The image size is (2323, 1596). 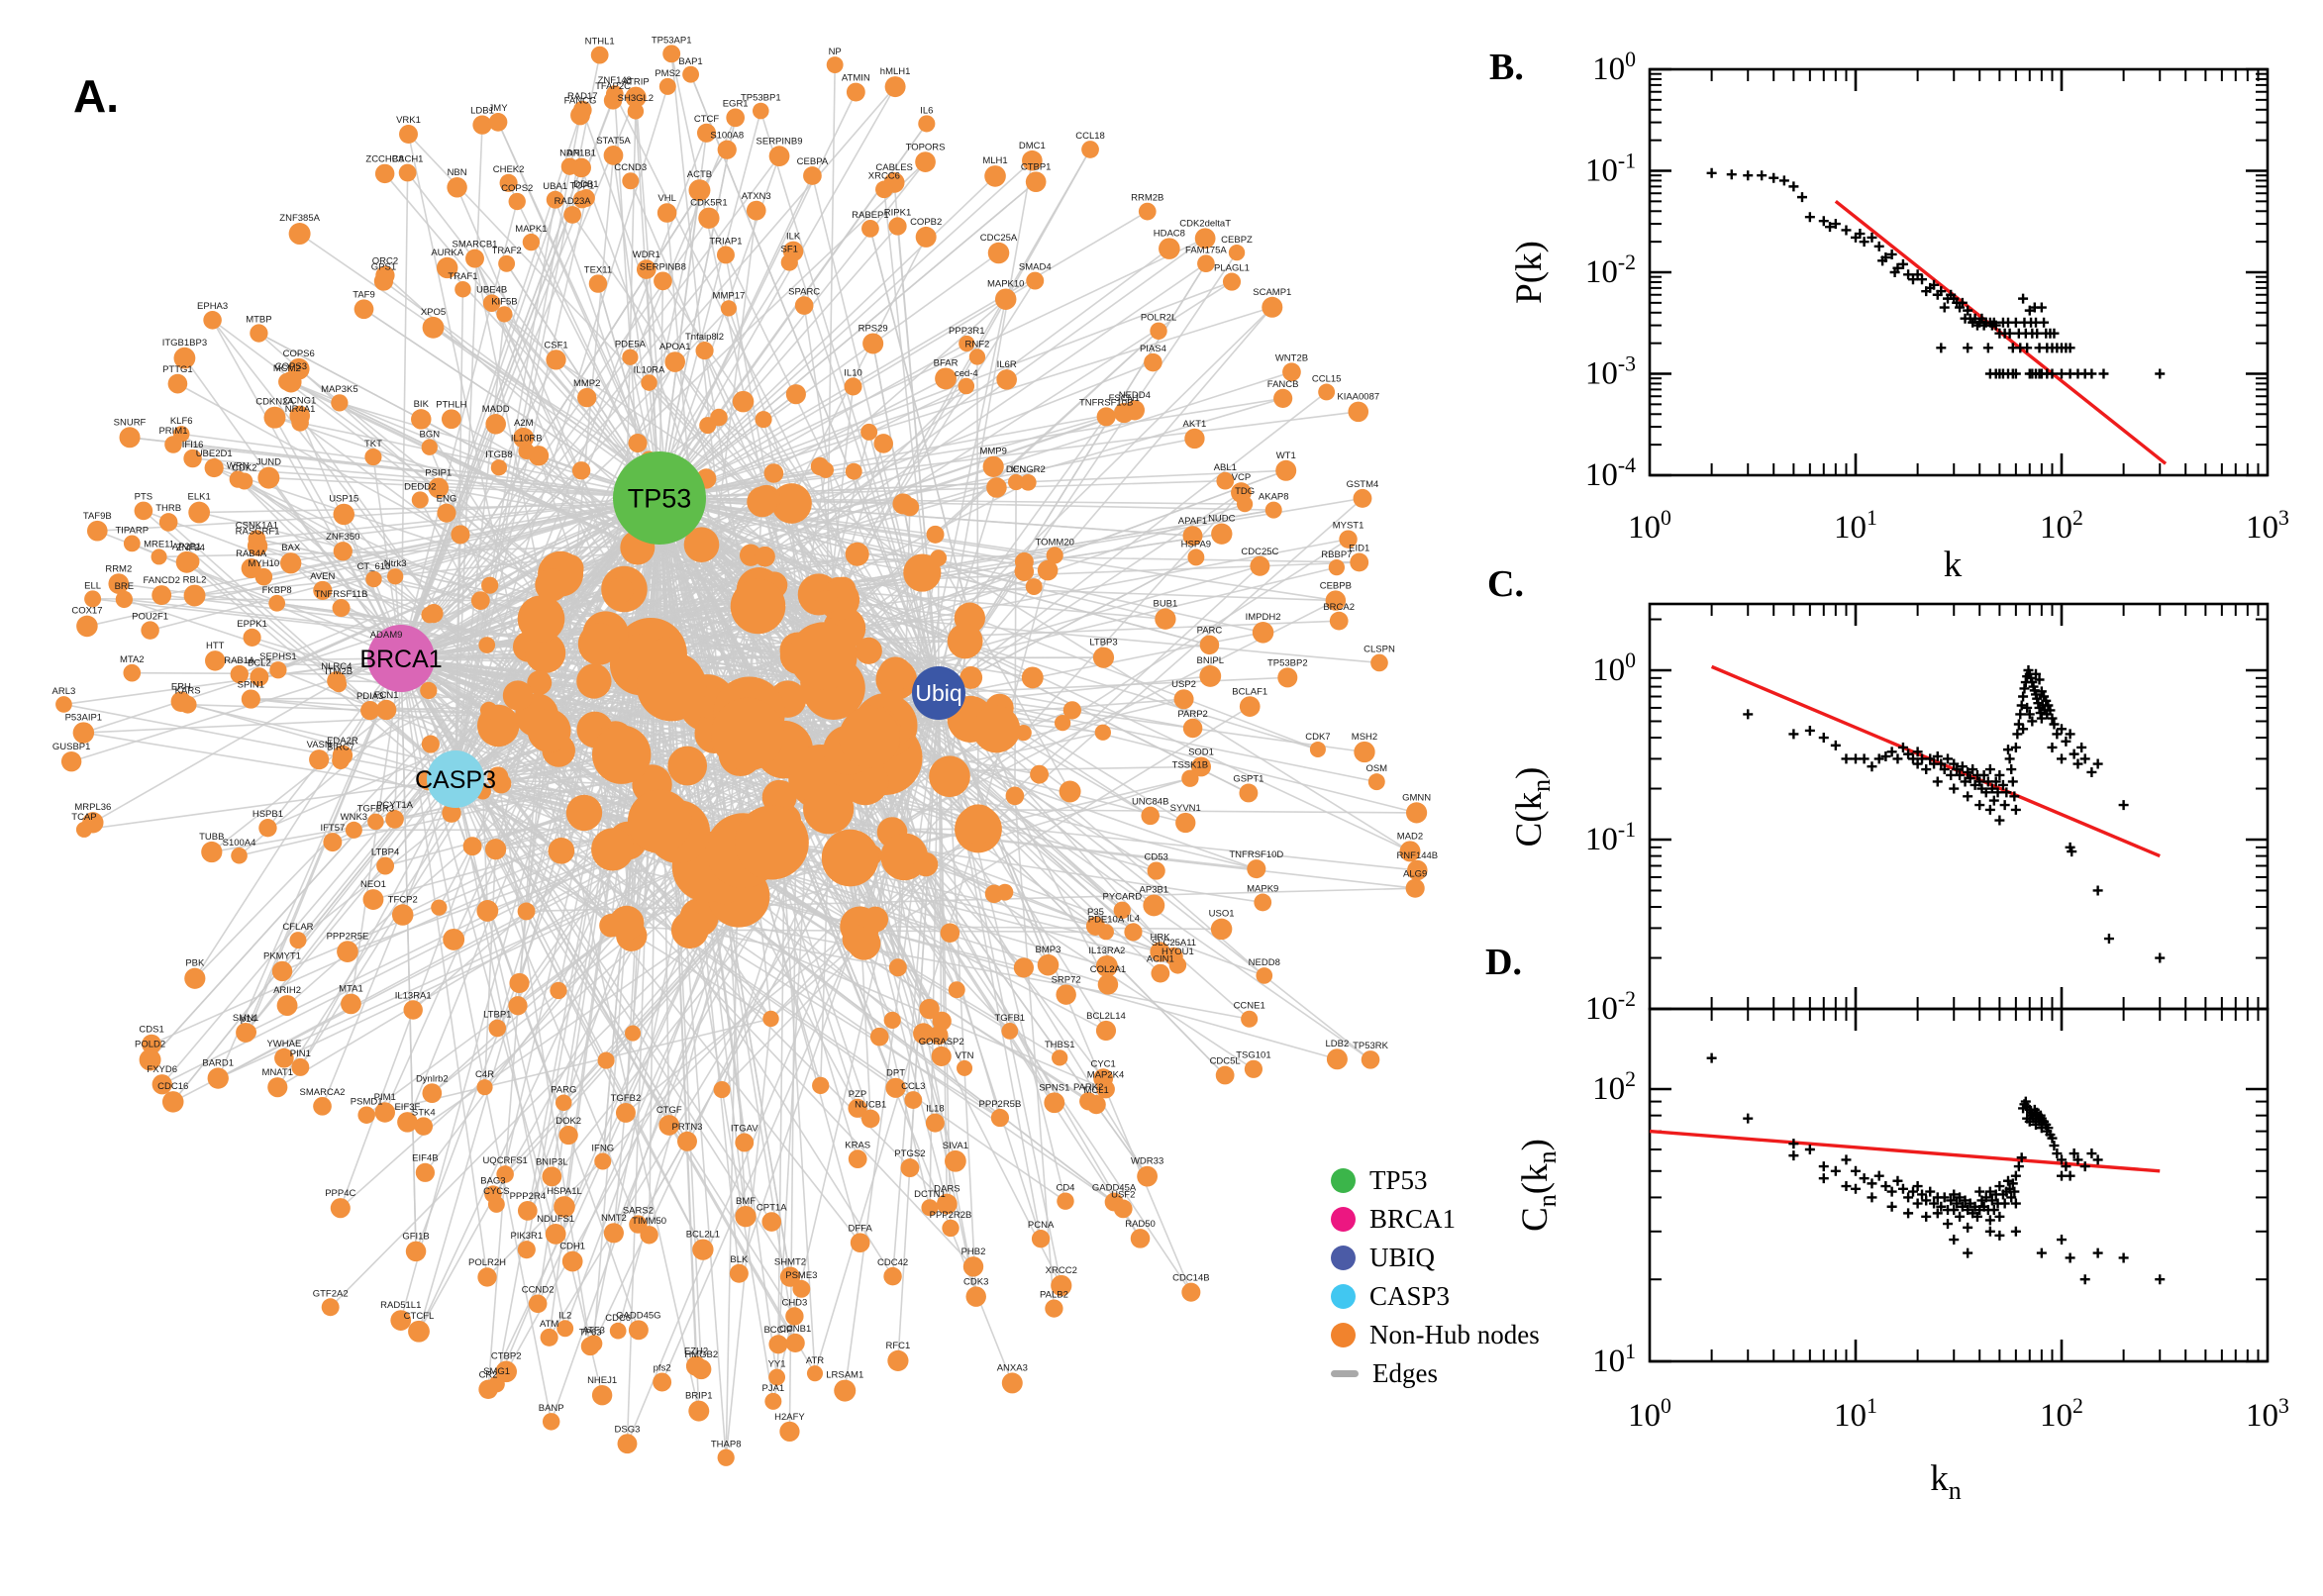 I want to click on hub-node-tp53, so click(x=660, y=498).